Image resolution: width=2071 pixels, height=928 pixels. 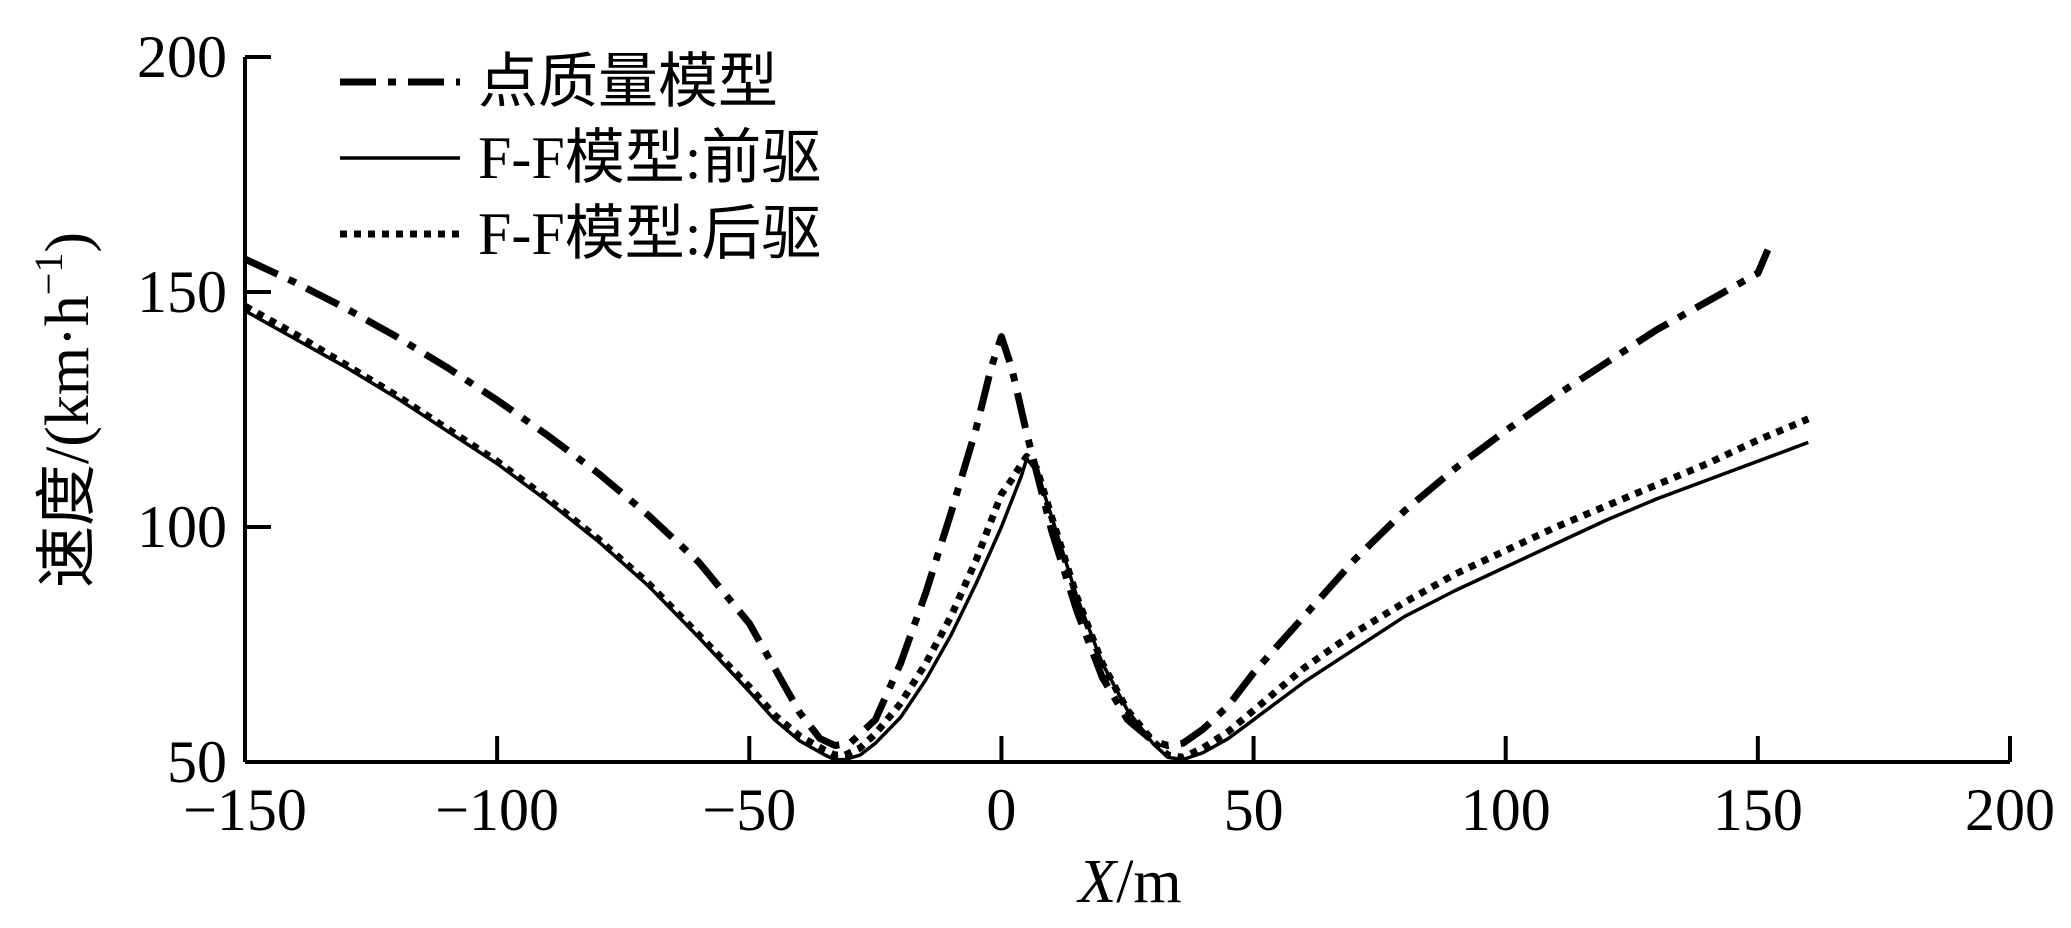 I want to click on x-tick-label: −150, so click(x=245, y=810).